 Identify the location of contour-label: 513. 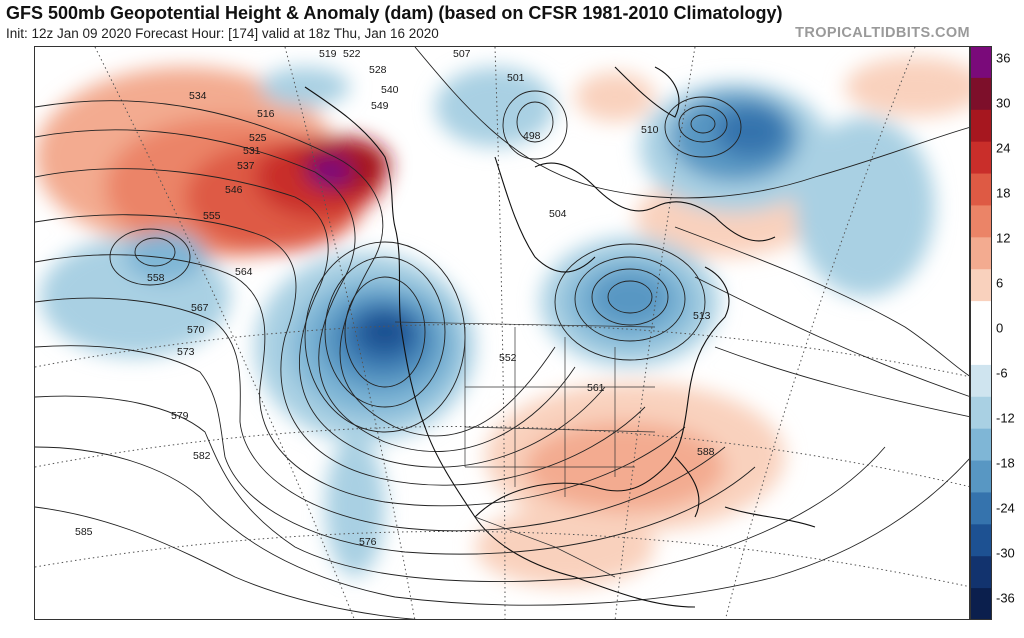
(702, 316).